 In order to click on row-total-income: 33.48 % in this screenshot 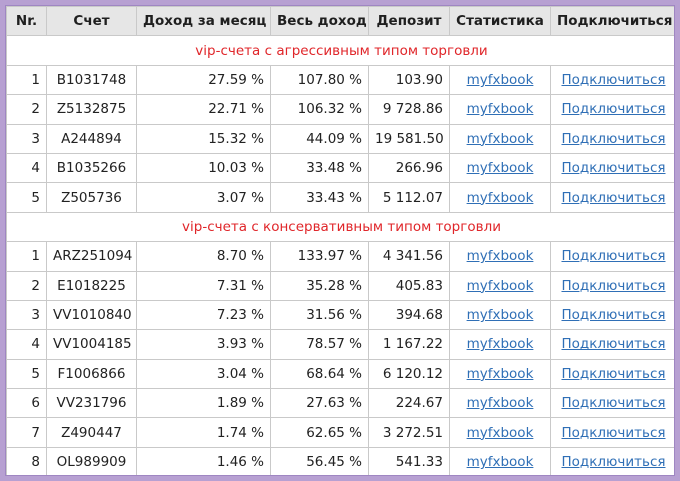, I will do `click(319, 168)`.